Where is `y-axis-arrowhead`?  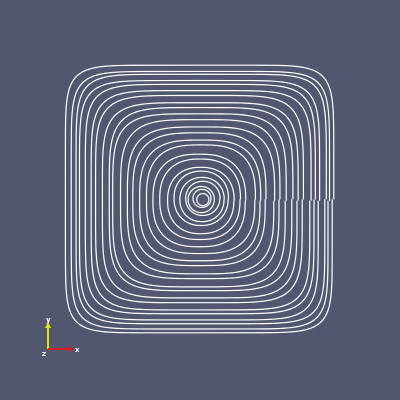 y-axis-arrowhead is located at coordinates (48, 325).